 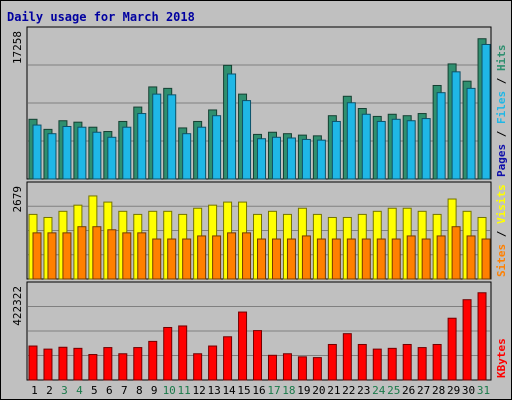 What do you see at coordinates (438, 390) in the screenshot?
I see `x-tick-label: 28` at bounding box center [438, 390].